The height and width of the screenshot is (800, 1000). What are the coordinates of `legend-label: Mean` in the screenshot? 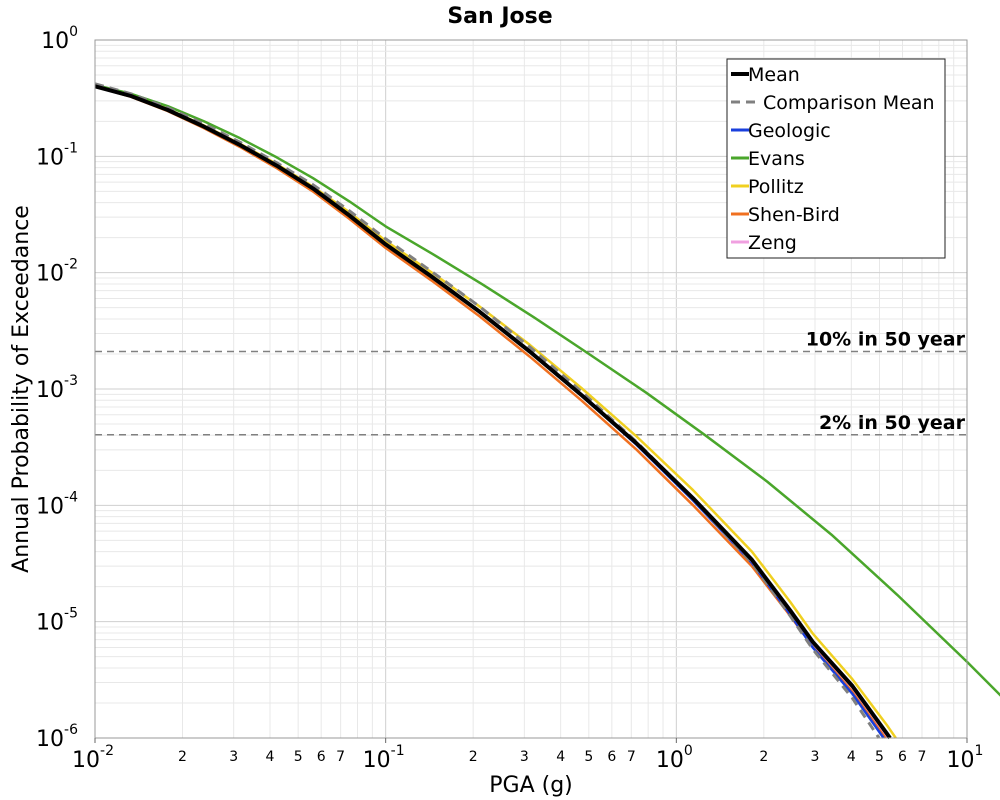 It's located at (774, 75).